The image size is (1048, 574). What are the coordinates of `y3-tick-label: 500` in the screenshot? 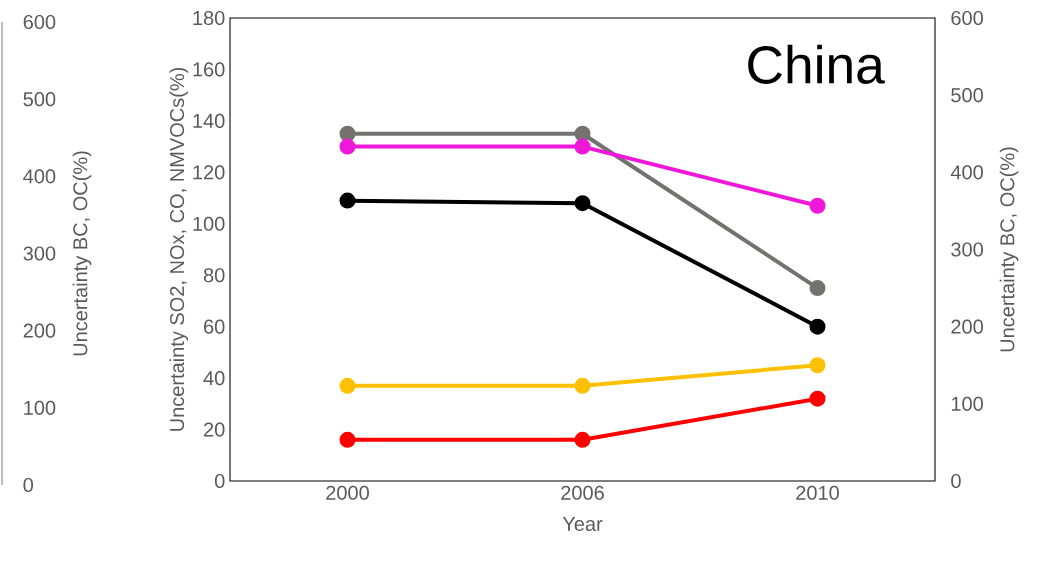 It's located at (39, 99).